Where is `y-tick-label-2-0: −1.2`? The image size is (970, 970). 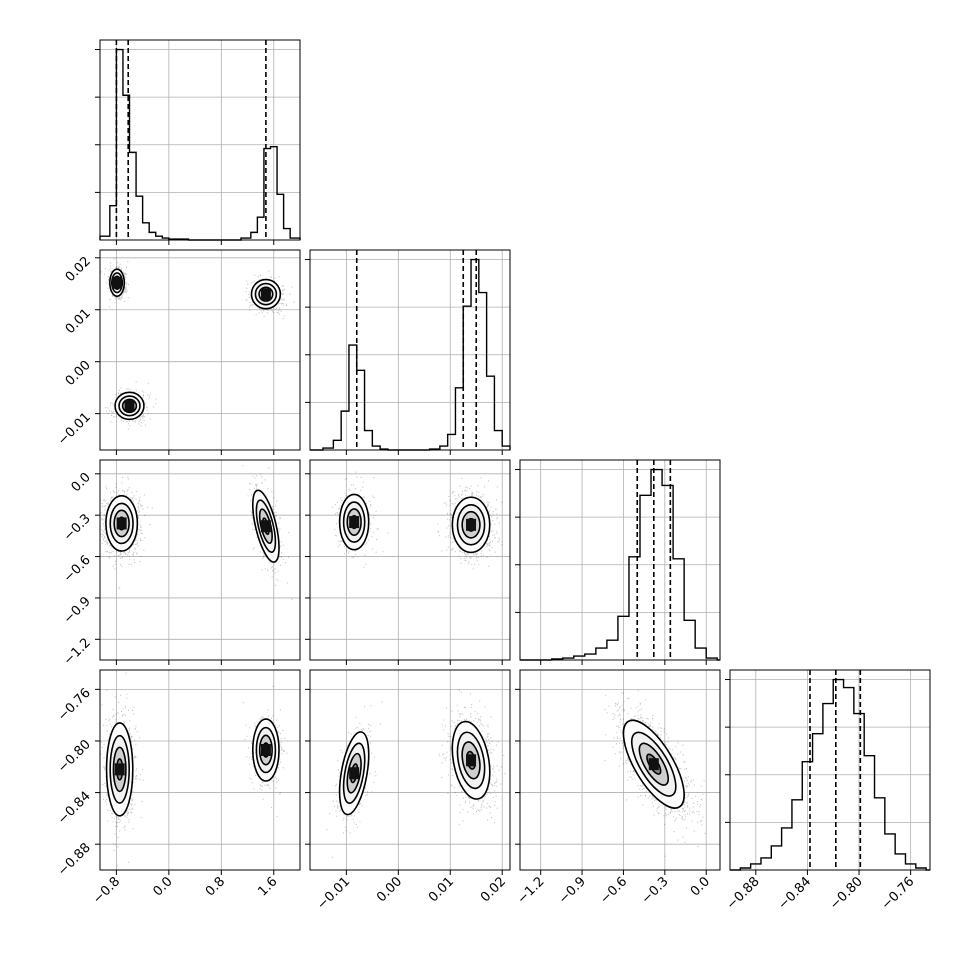 y-tick-label-2-0: −1.2 is located at coordinates (77, 652).